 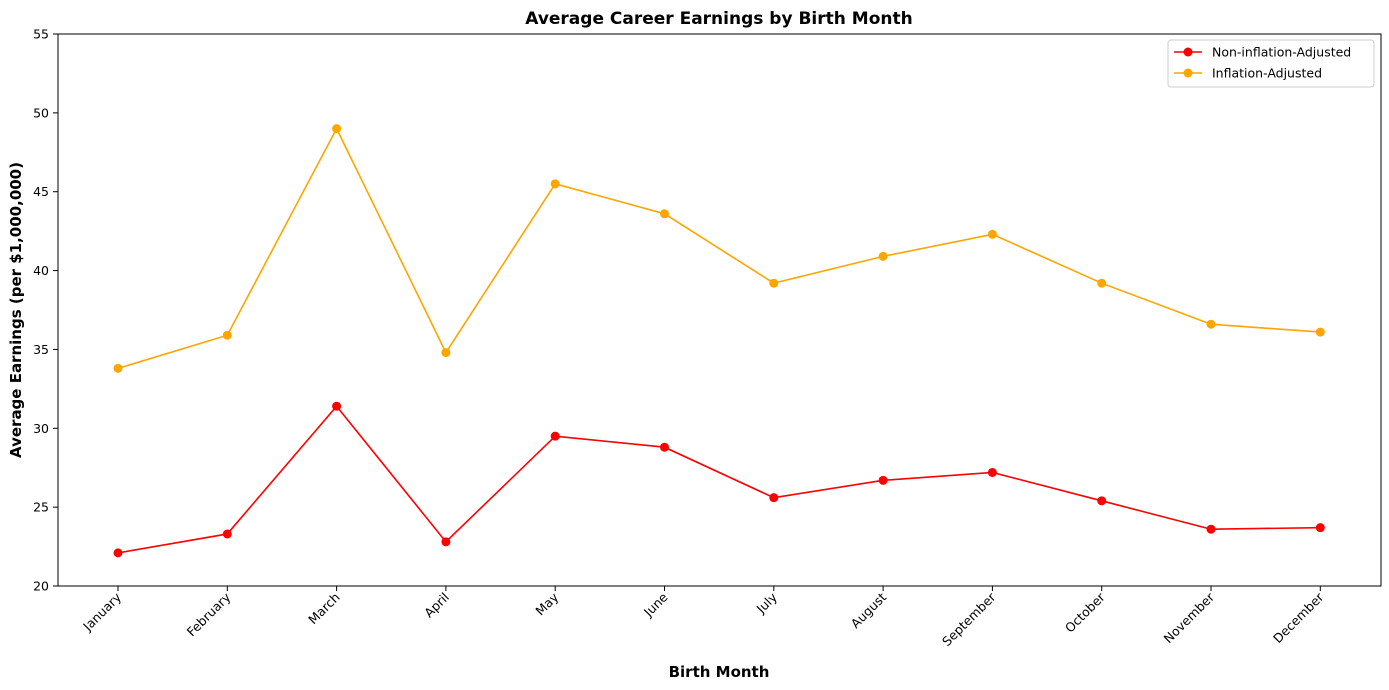 I want to click on x-tick-label: August, so click(x=869, y=610).